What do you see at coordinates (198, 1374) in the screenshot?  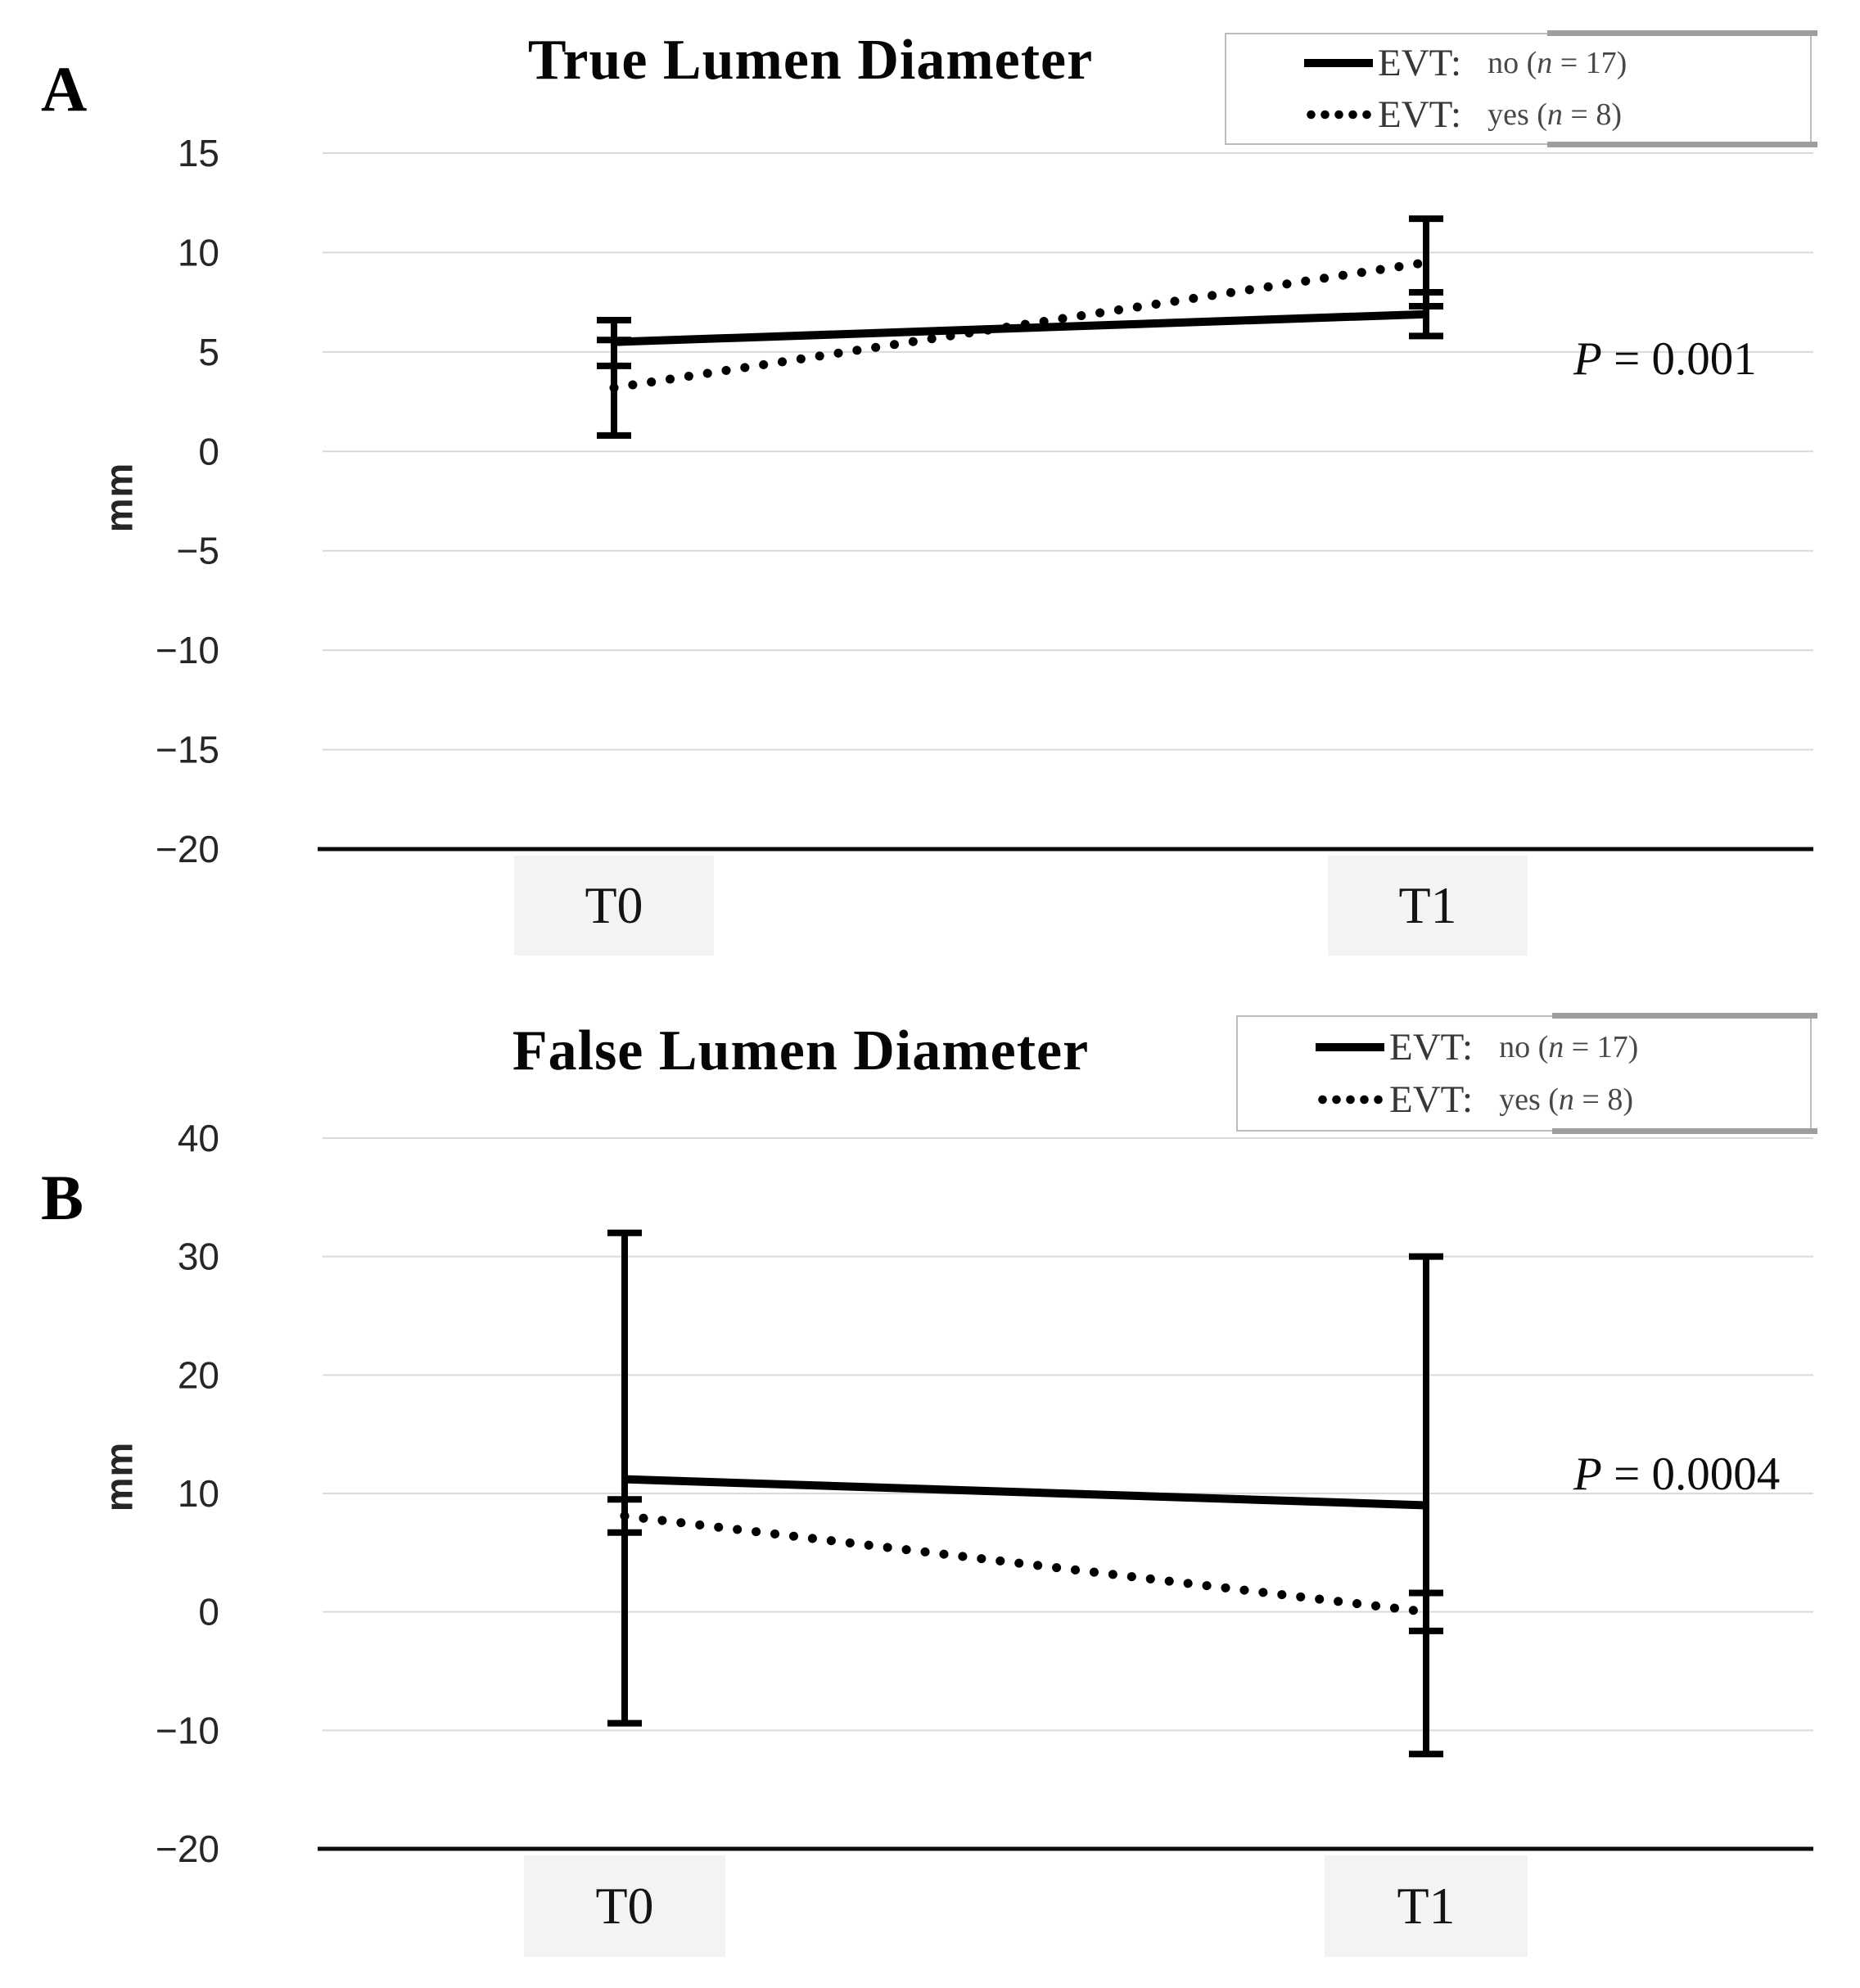 I see `y-tick-label: 20` at bounding box center [198, 1374].